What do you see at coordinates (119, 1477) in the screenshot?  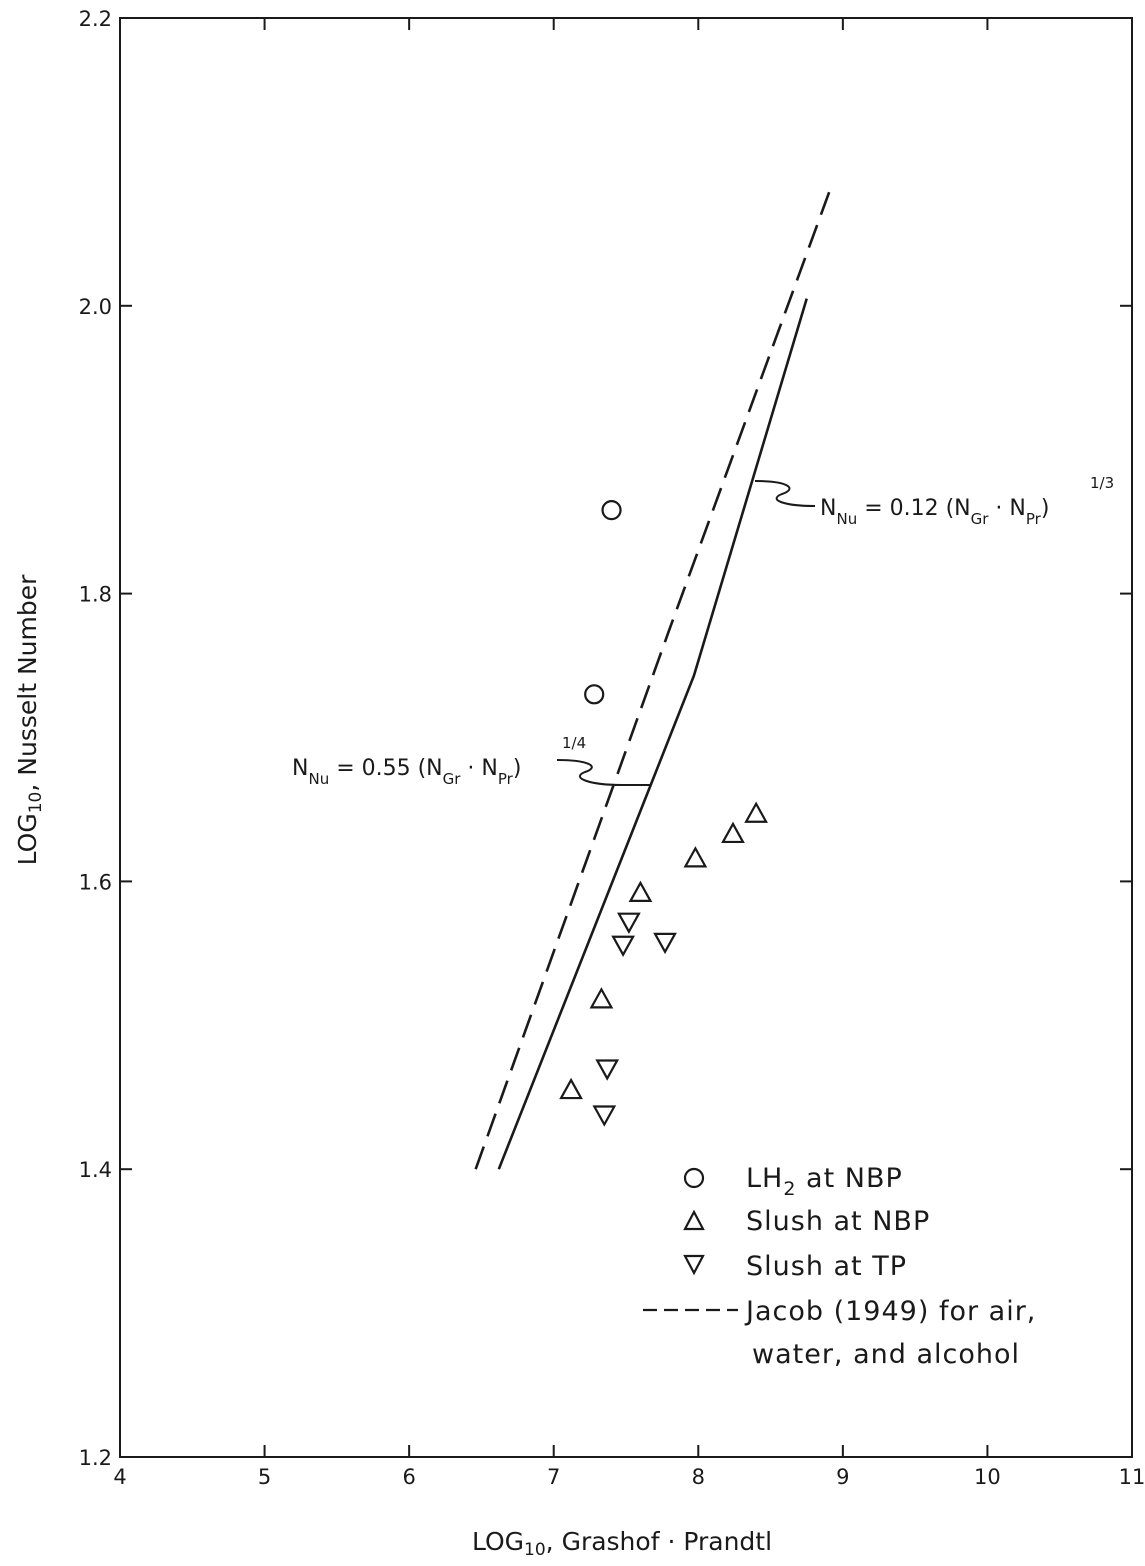 I see `x-tick-label: 4` at bounding box center [119, 1477].